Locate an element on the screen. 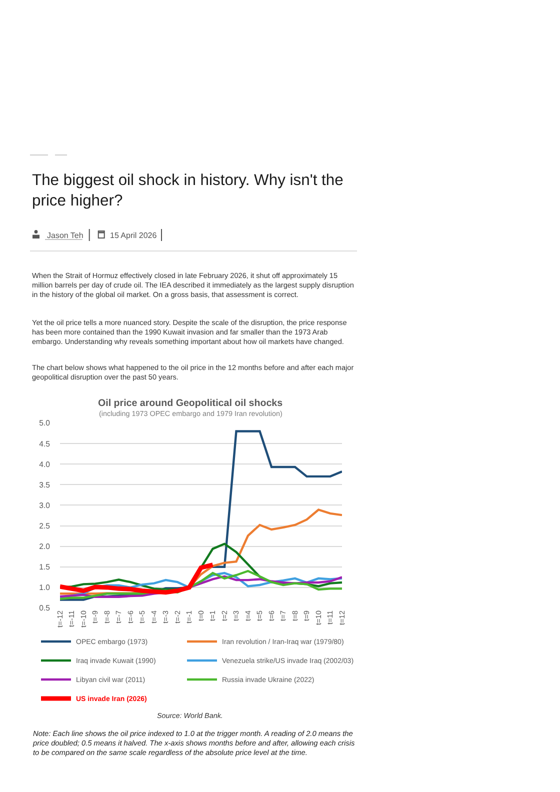 This screenshot has width=560, height=792. line-series is located at coordinates (137, 578).